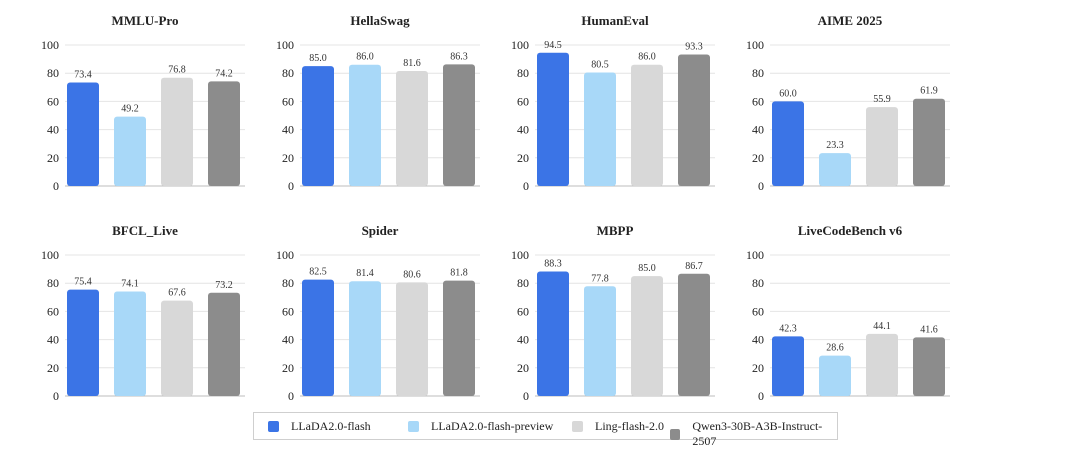 The image size is (1080, 467). What do you see at coordinates (130, 284) in the screenshot?
I see `data-label: 74.1` at bounding box center [130, 284].